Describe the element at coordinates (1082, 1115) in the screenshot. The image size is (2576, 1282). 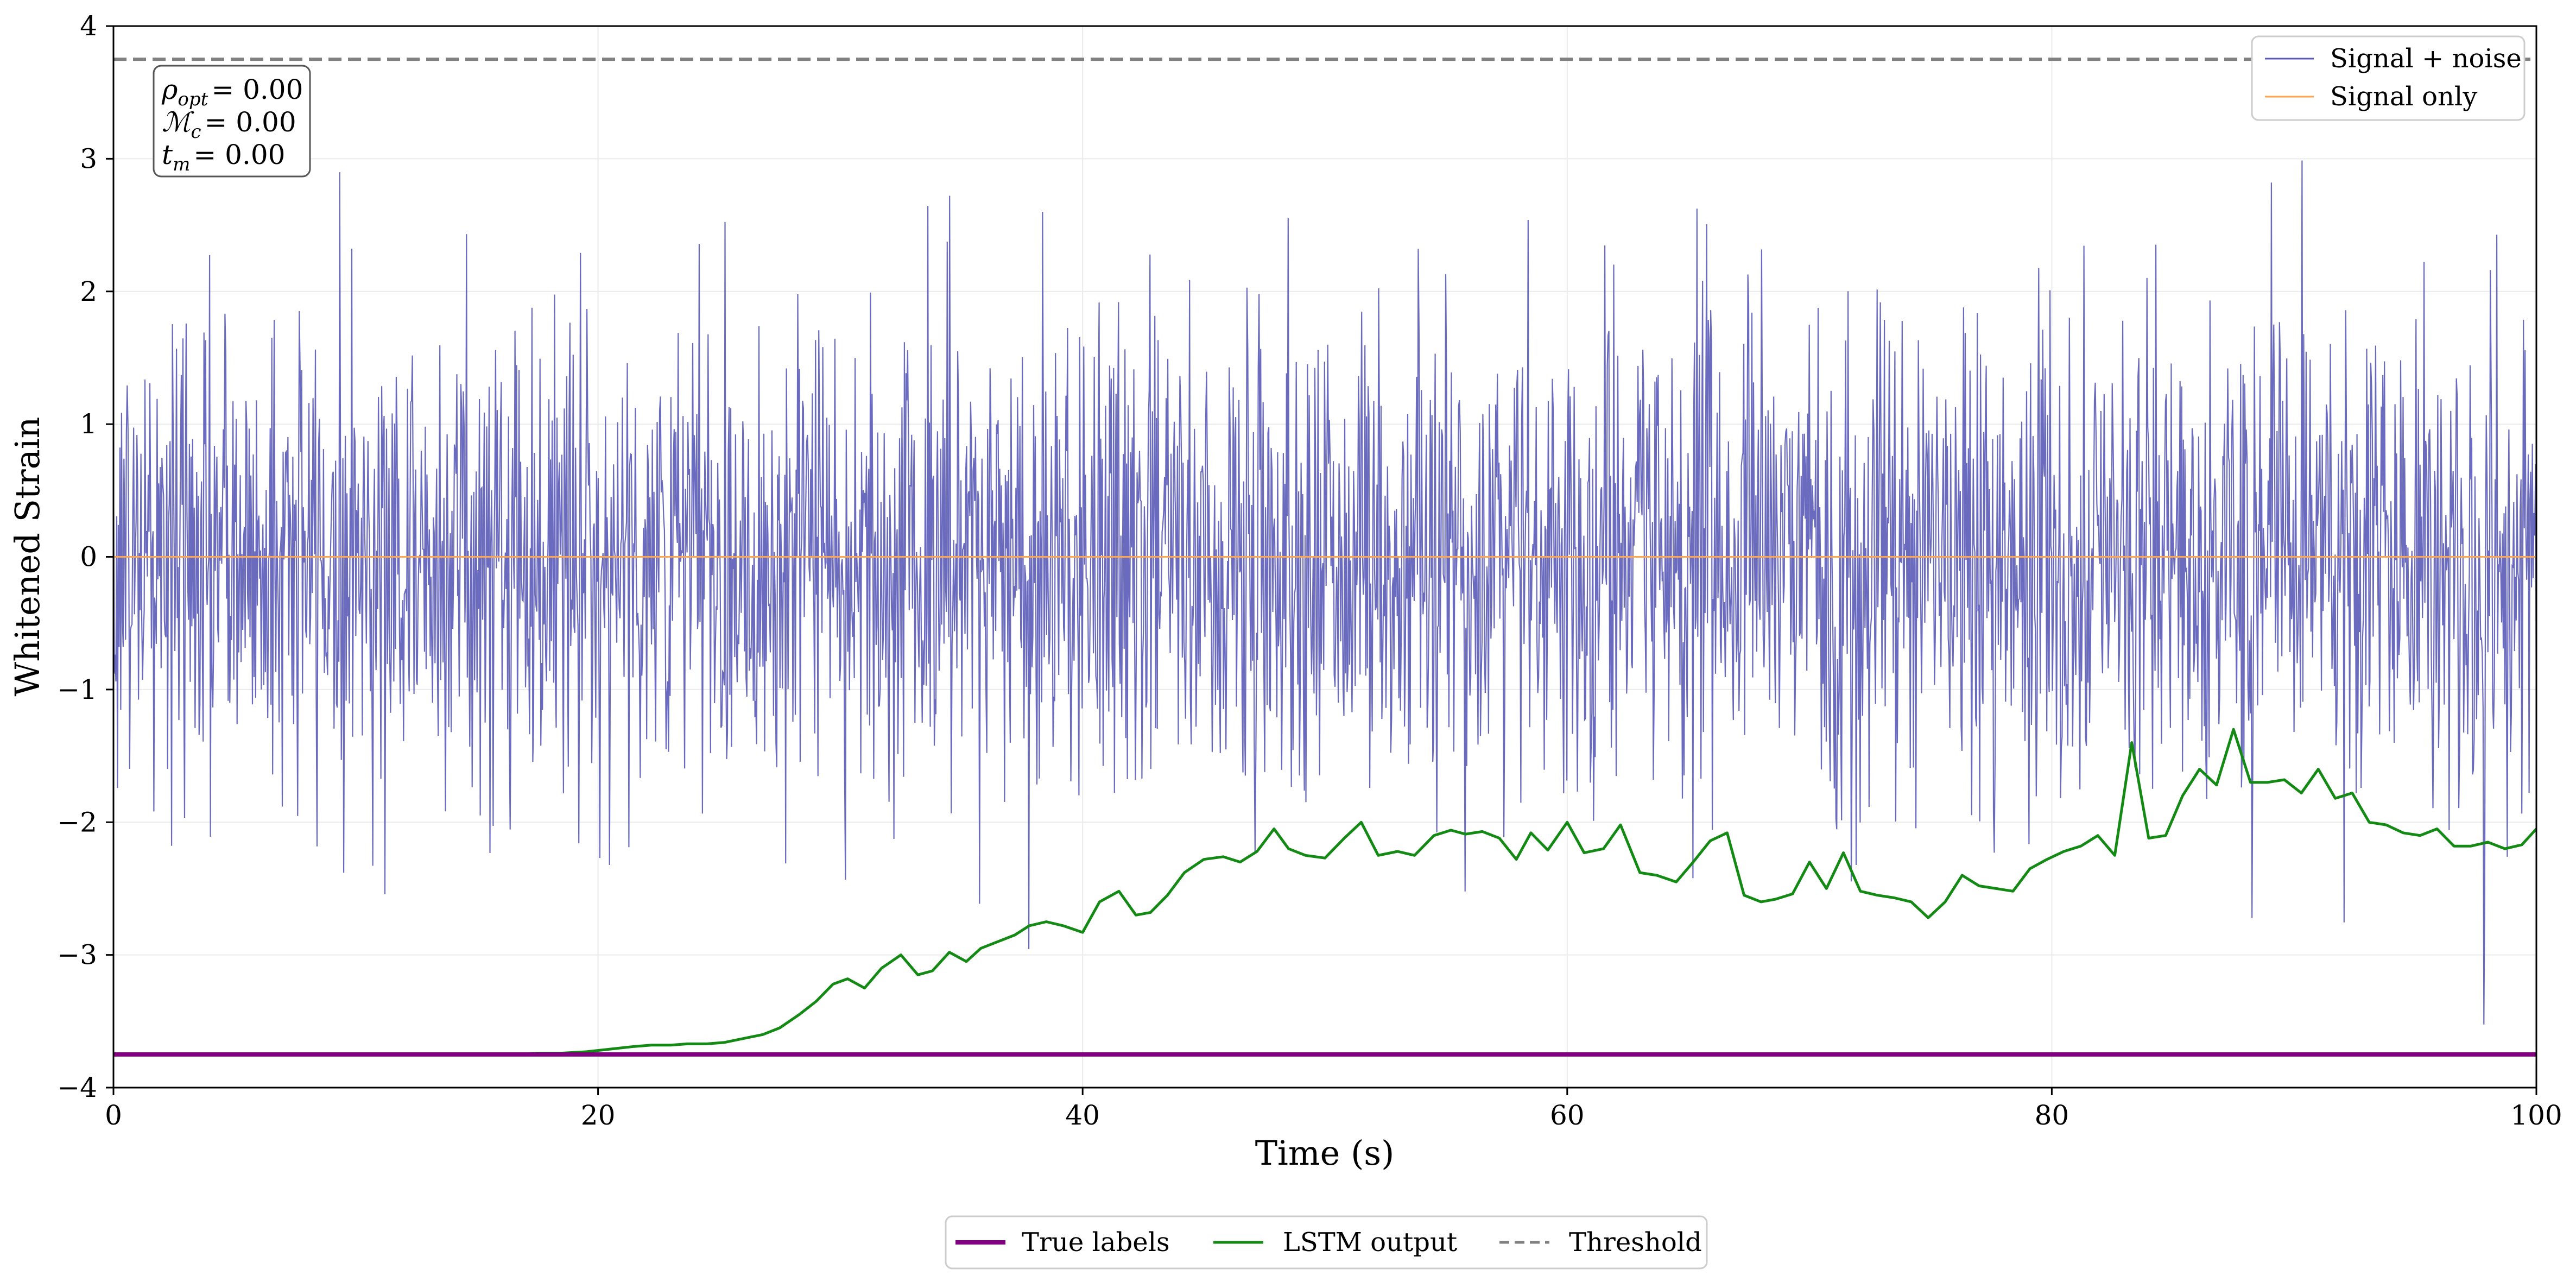
I see `x-tick-label: 40` at that location.